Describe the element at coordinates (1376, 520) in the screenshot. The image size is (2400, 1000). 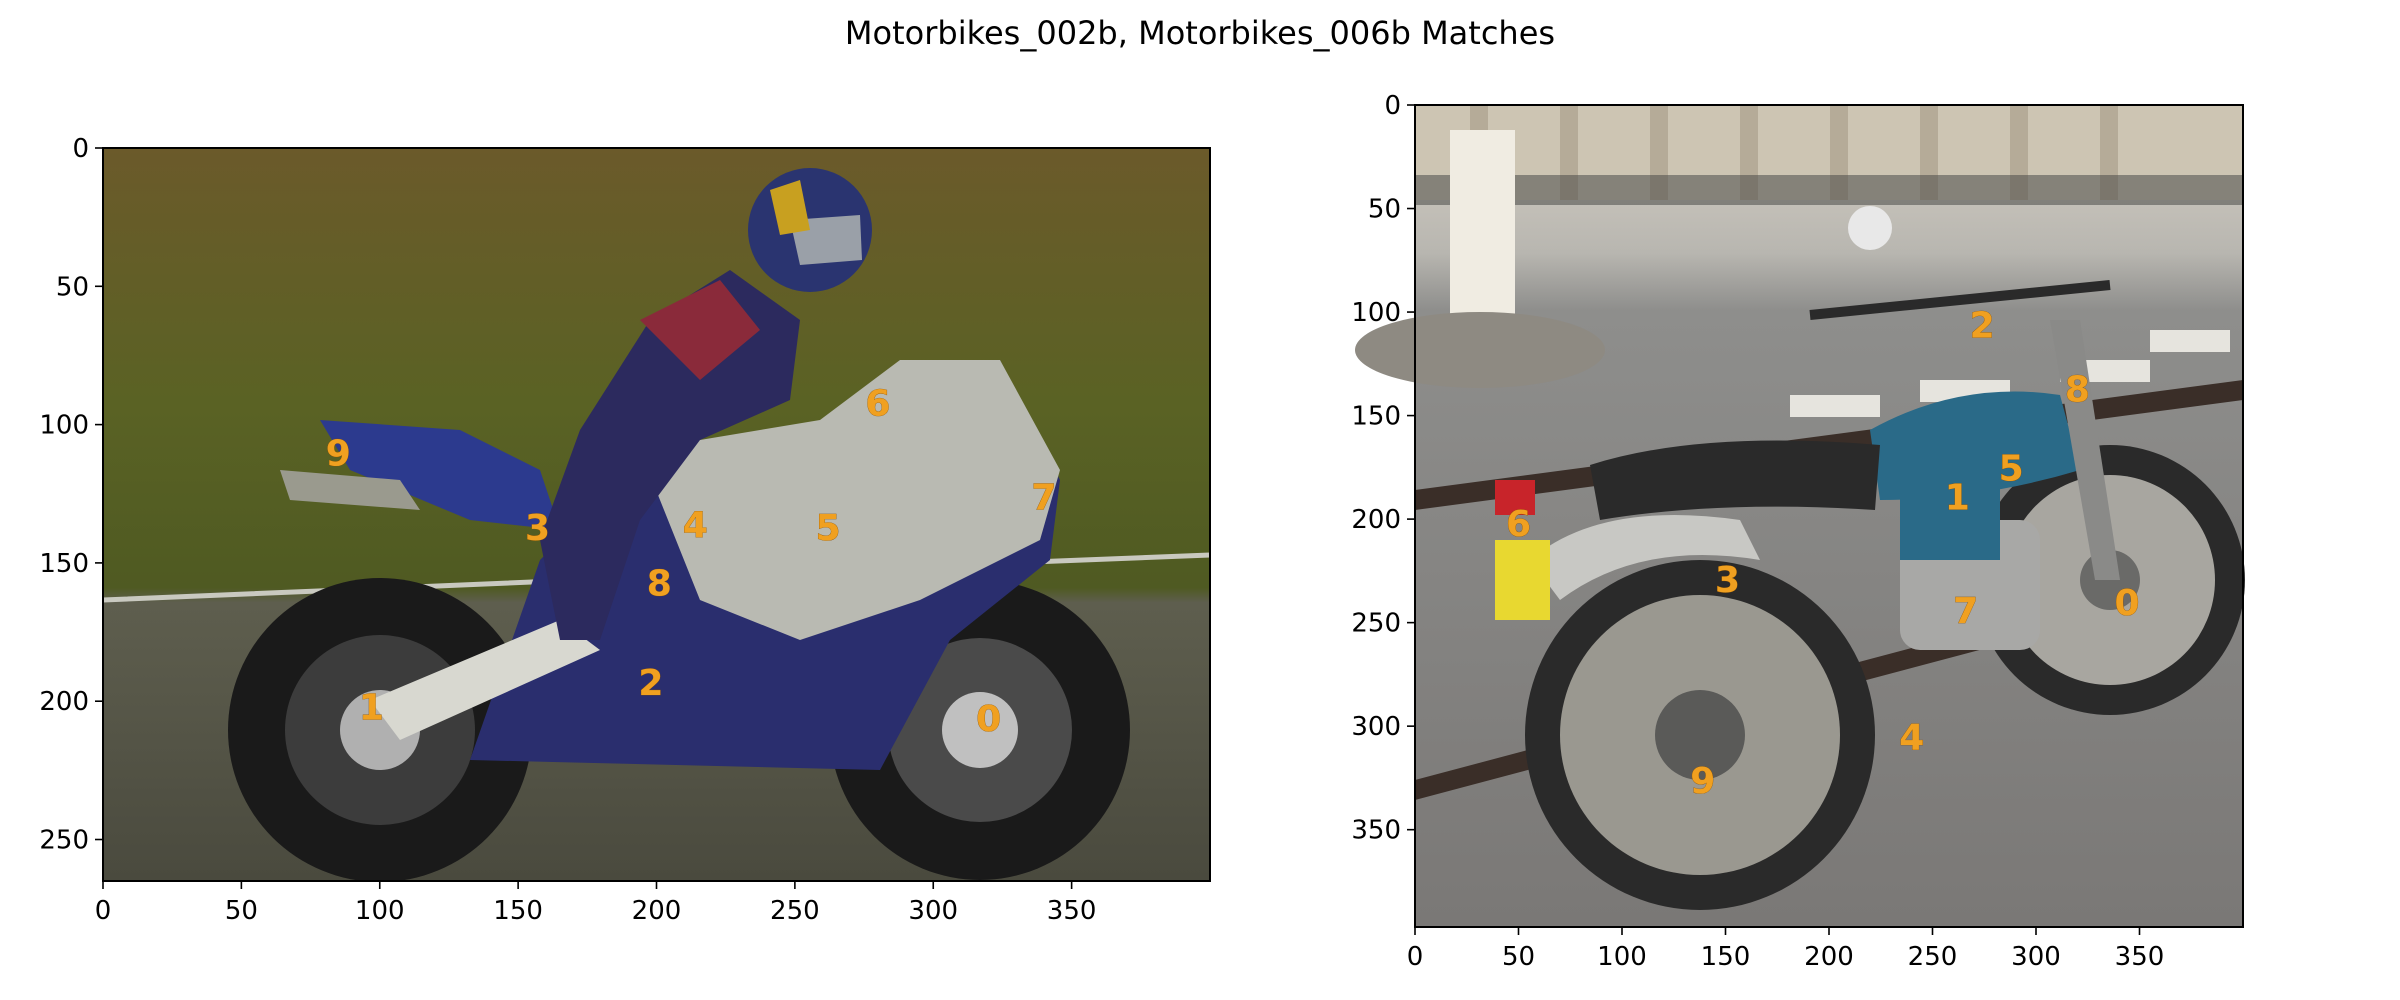
I see `right-ytick-label: 200` at that location.